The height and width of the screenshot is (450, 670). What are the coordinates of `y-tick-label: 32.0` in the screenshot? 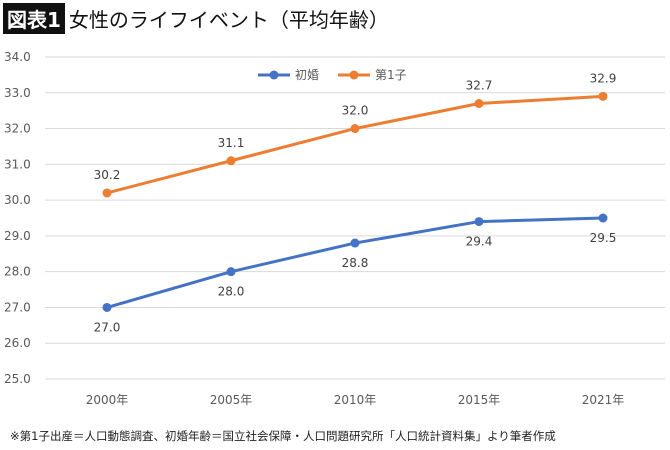 It's located at (17, 129).